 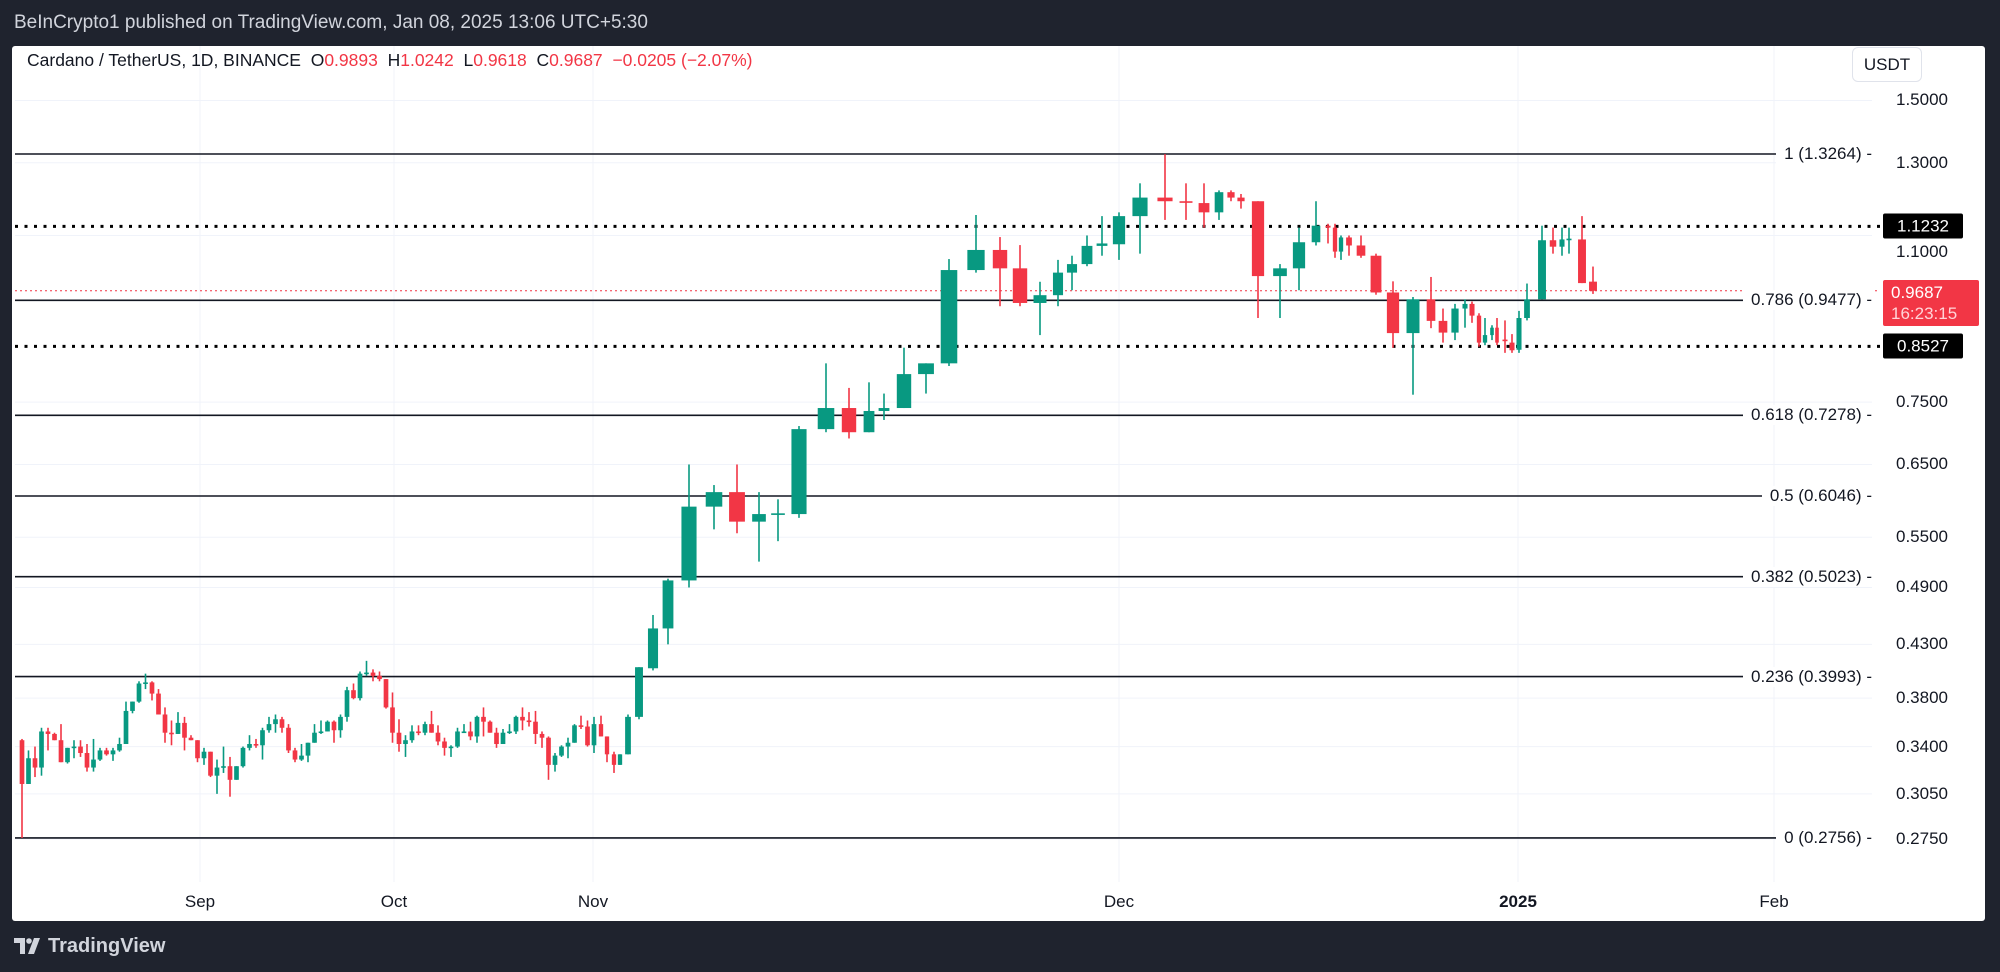 I want to click on price-axis-label: 1.5000, so click(x=1922, y=100).